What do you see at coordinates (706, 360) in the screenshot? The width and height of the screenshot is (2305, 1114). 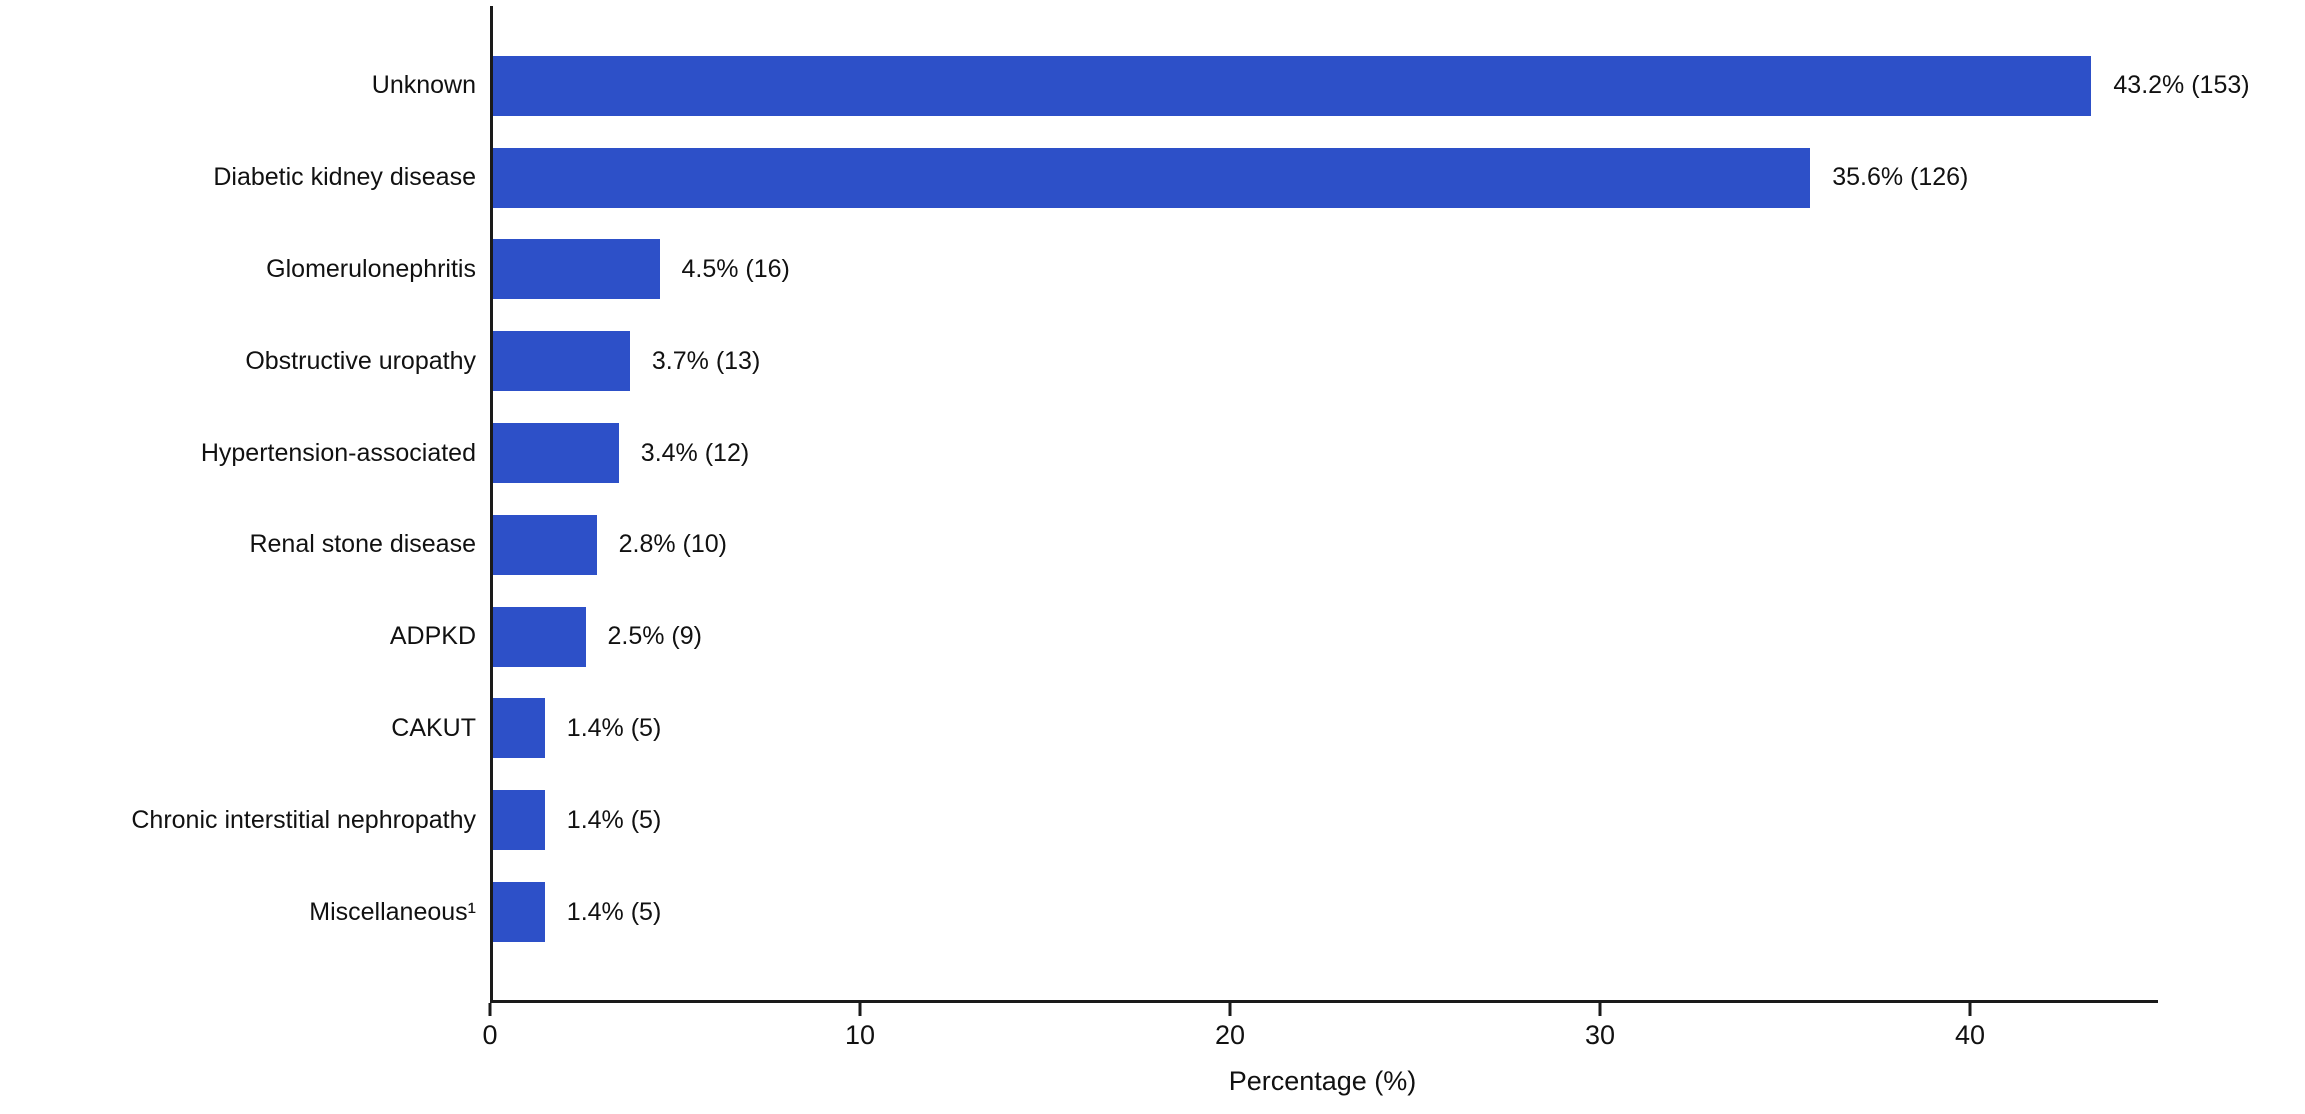 I see `value-label: 3.7% (13)` at bounding box center [706, 360].